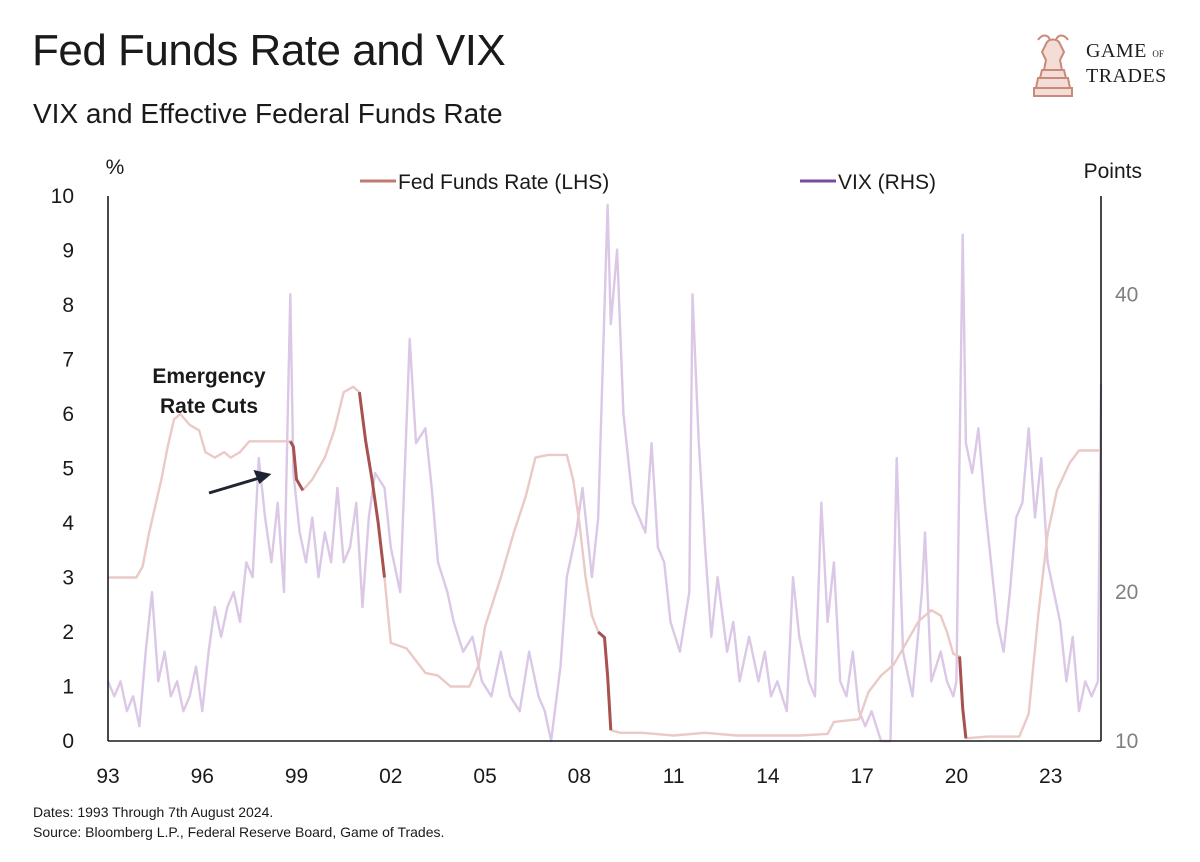 This screenshot has height=862, width=1200. Describe the element at coordinates (68, 360) in the screenshot. I see `left-tick-label-7: 7` at that location.